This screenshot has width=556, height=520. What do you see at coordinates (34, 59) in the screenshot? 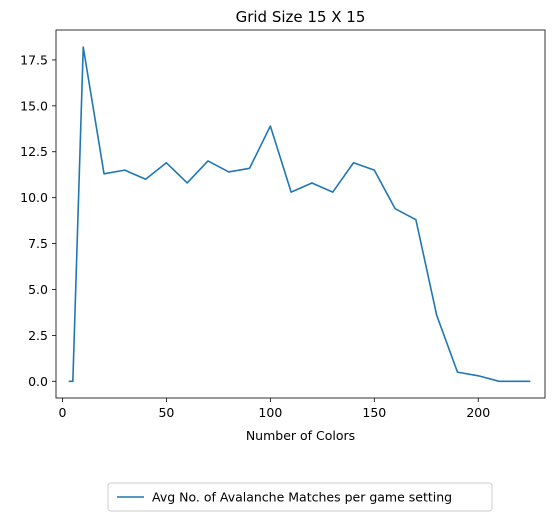
I see `y-tick-label: 17.5` at bounding box center [34, 59].